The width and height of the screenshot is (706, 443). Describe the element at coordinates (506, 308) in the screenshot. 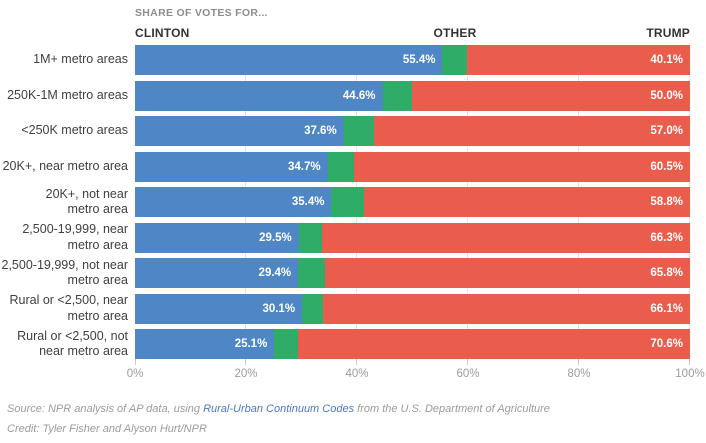

I see `trump-bar-segment: 66.1%` at that location.